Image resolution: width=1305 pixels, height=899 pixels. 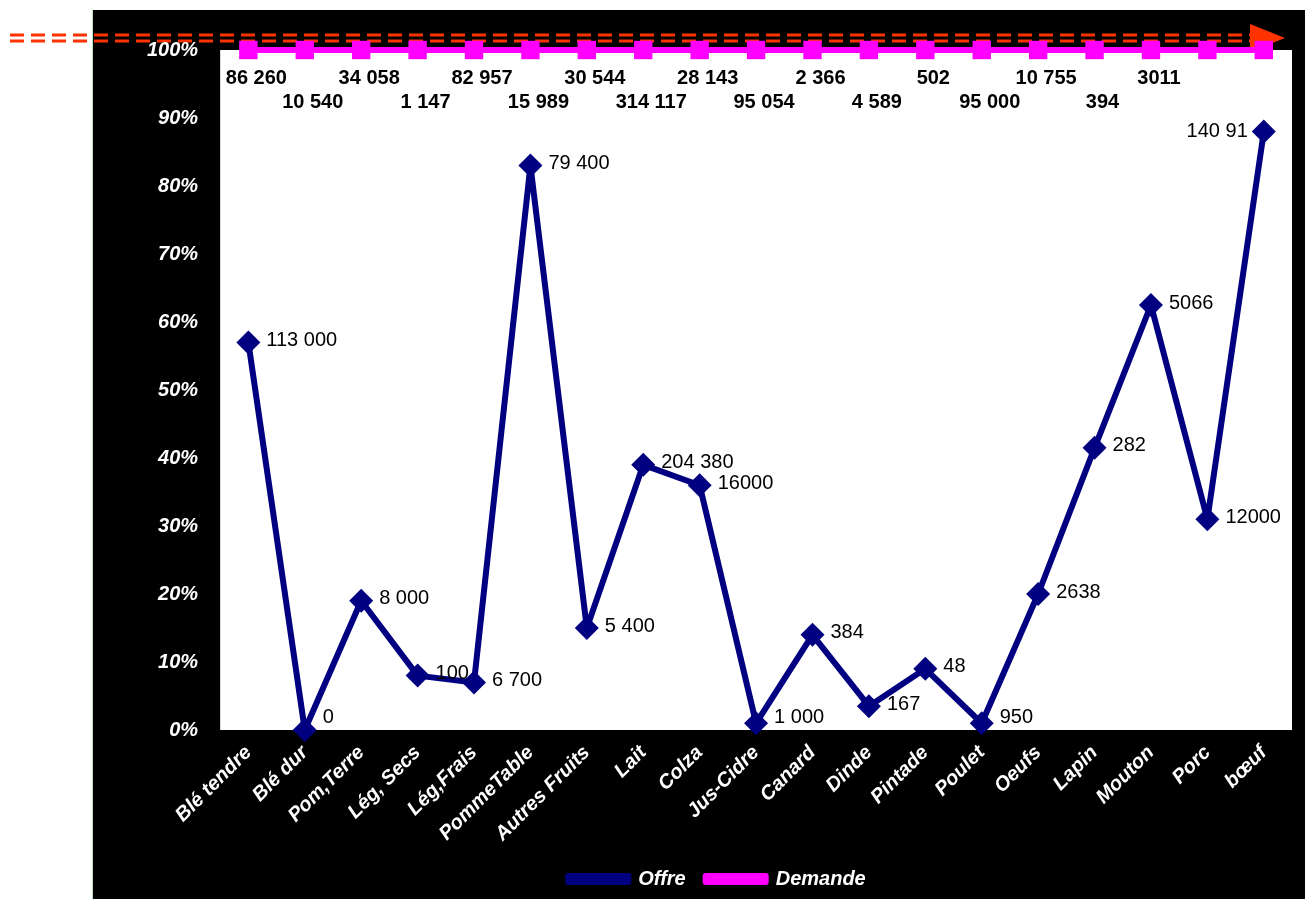 What do you see at coordinates (764, 100) in the screenshot?
I see `annotation: 95 054` at bounding box center [764, 100].